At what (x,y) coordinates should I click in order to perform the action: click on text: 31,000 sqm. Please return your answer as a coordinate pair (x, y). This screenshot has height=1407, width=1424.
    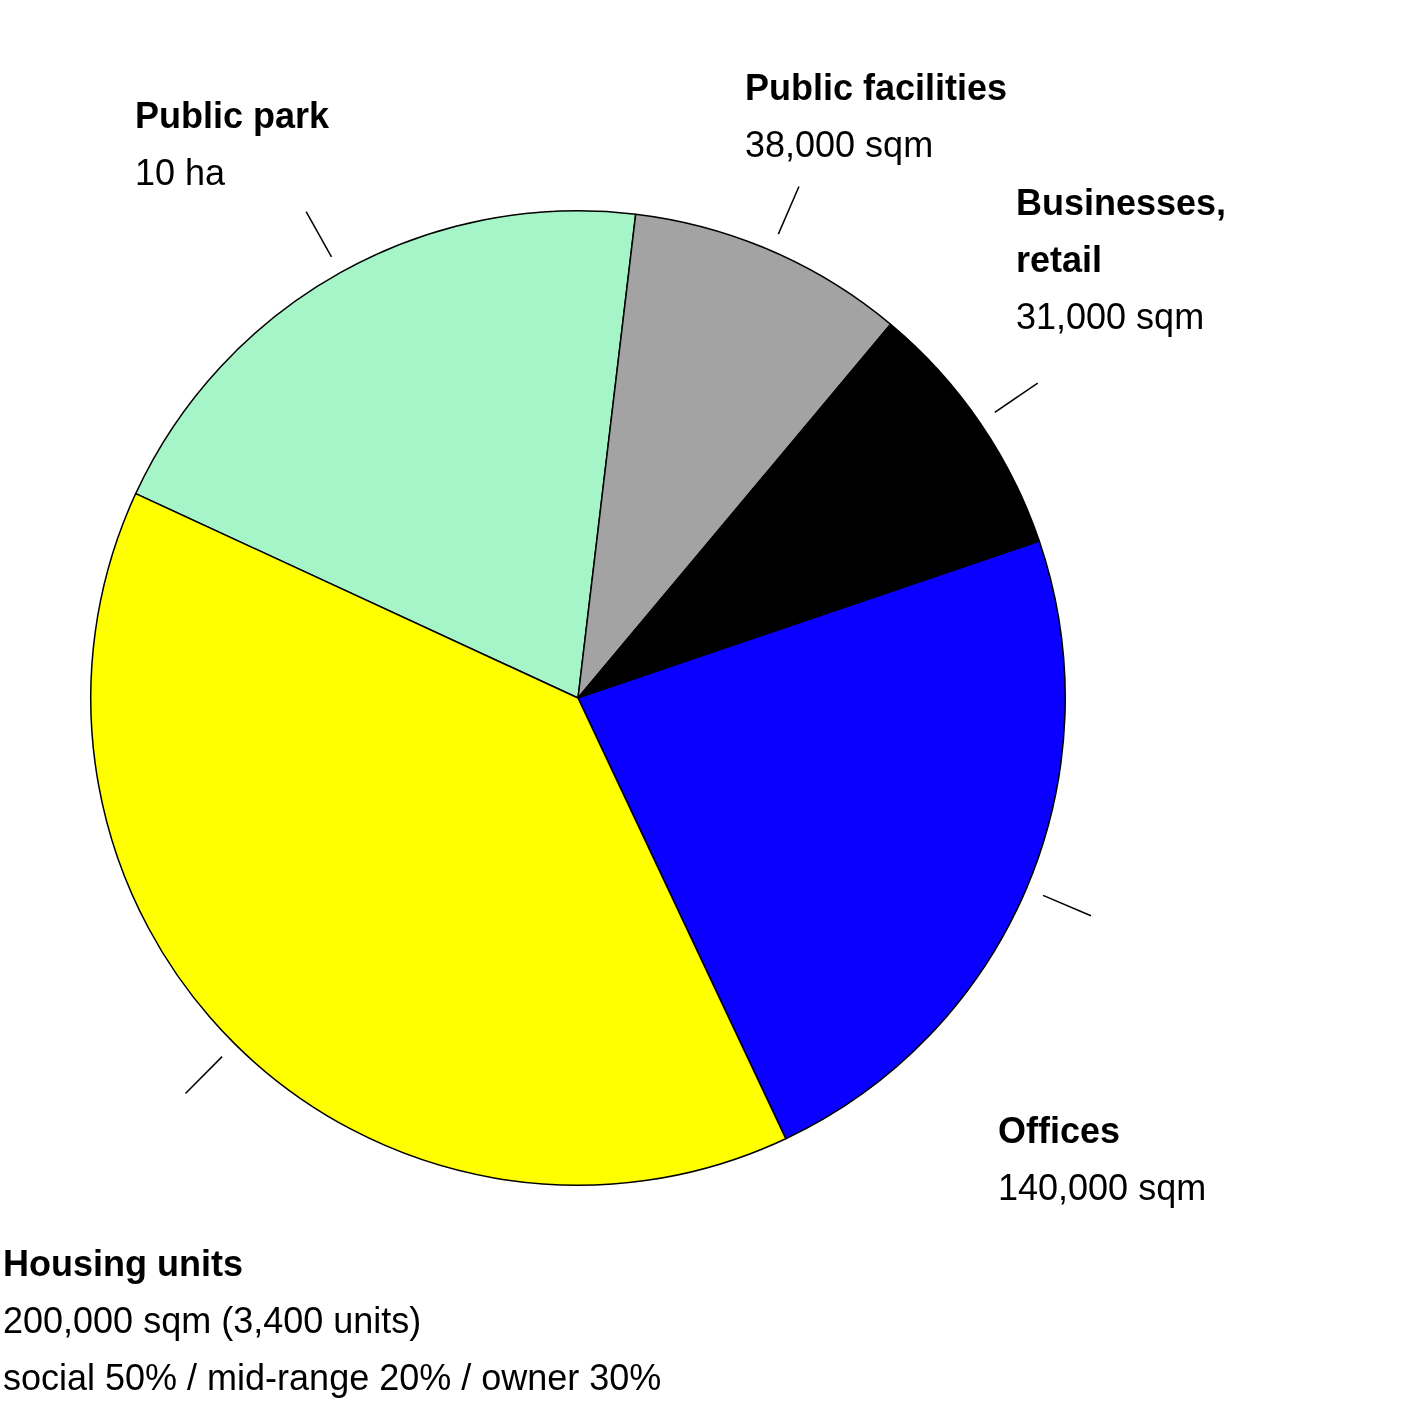
    Looking at the image, I should click on (1110, 316).